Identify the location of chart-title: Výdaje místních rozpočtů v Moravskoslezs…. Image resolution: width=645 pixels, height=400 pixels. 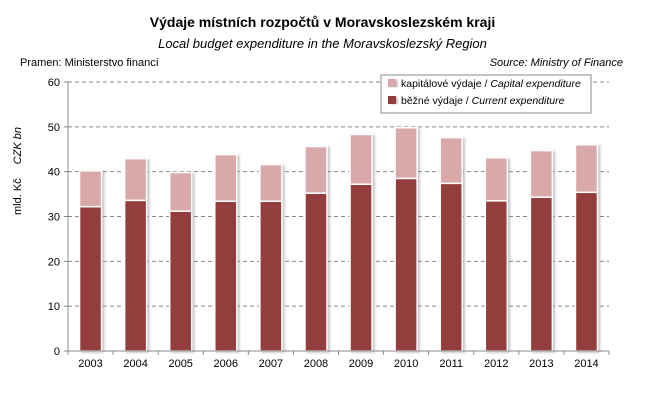
(322, 22).